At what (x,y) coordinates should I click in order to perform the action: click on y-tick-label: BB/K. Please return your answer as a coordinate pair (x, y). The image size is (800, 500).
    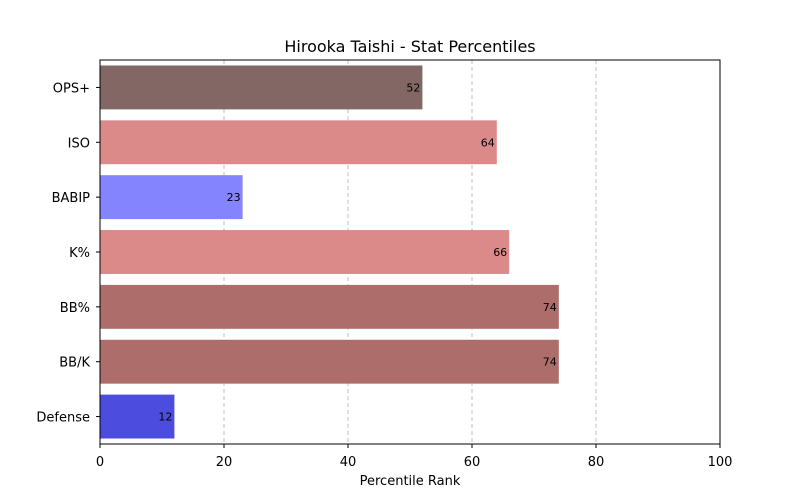
    Looking at the image, I should click on (74, 363).